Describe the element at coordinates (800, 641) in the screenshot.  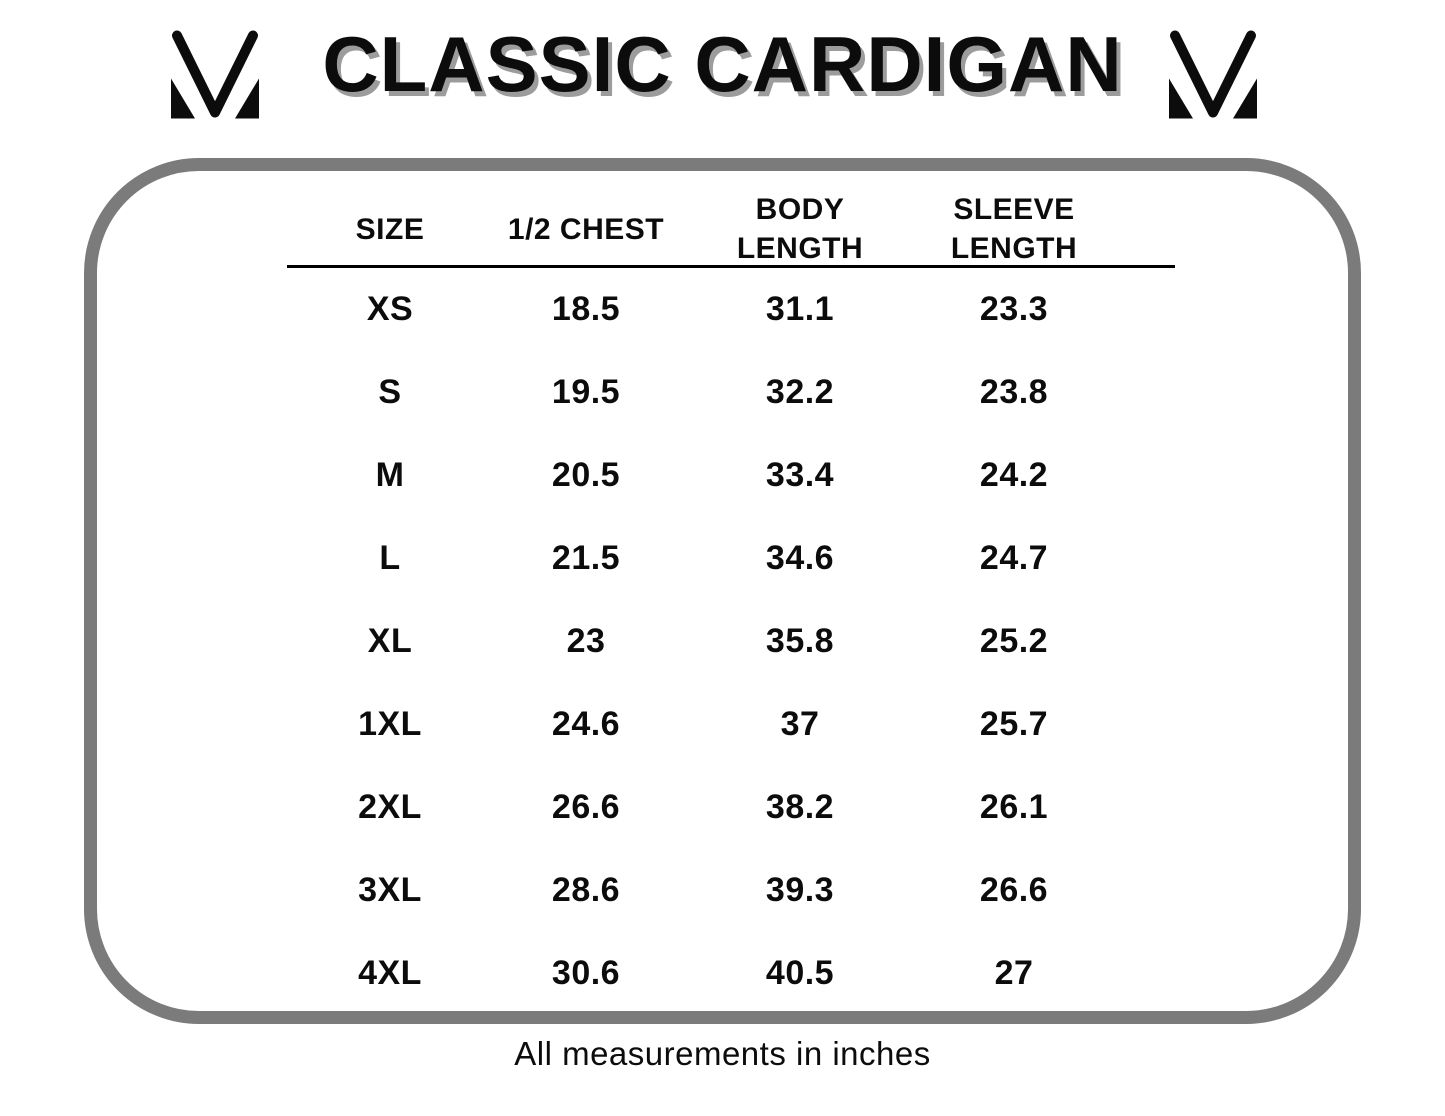
I see `cell-body-length: 35.8` at that location.